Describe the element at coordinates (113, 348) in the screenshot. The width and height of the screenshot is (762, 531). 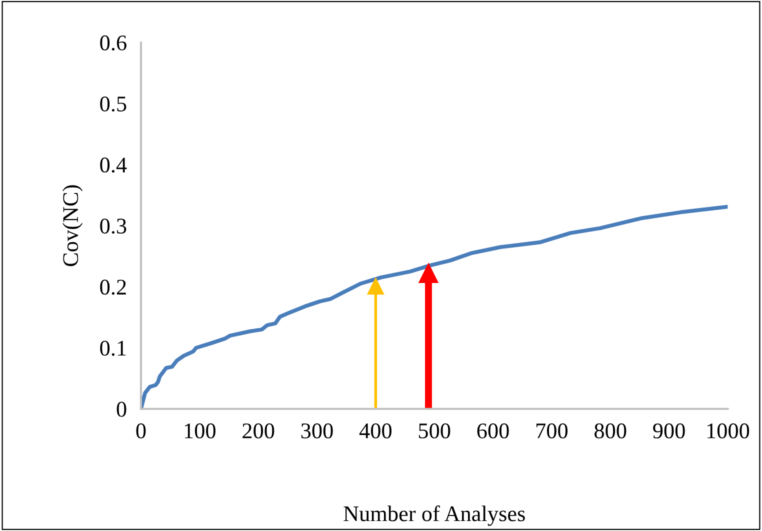
I see `y-tick-label: 0.1` at that location.